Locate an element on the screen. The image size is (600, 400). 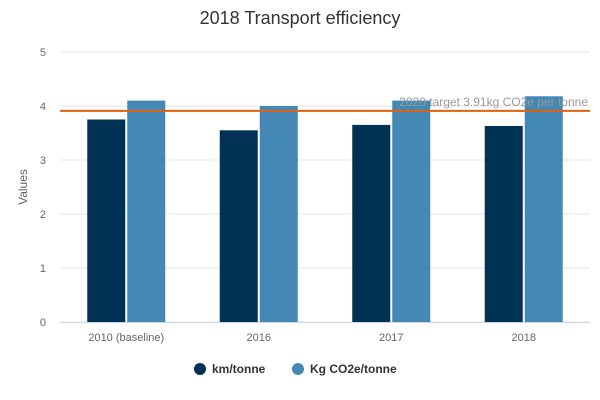
y-tick-label: 3 is located at coordinates (43, 161).